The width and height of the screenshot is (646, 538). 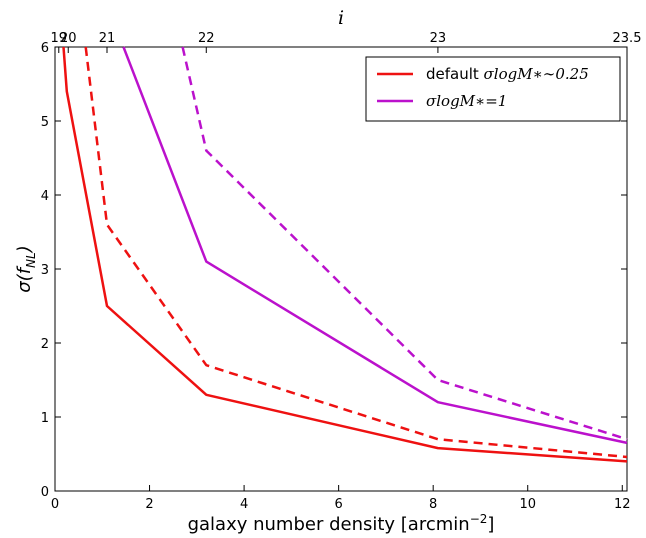 I want to click on top-tick-label: 20, so click(x=68, y=38).